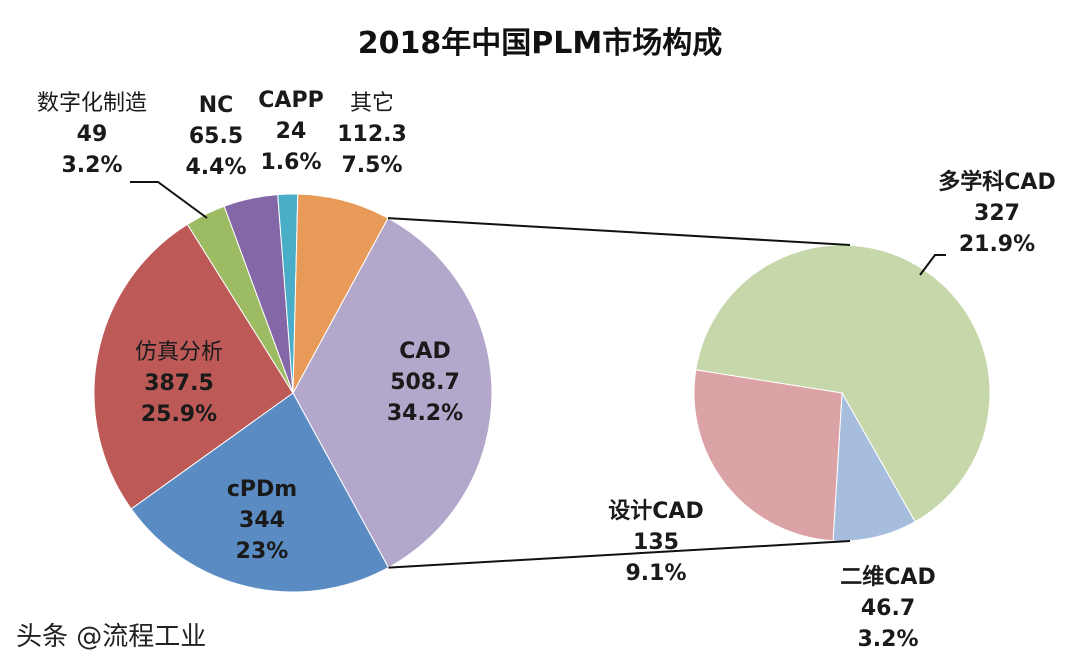  Describe the element at coordinates (169, 200) in the screenshot. I see `leader-line-digital-manufacturing` at that location.